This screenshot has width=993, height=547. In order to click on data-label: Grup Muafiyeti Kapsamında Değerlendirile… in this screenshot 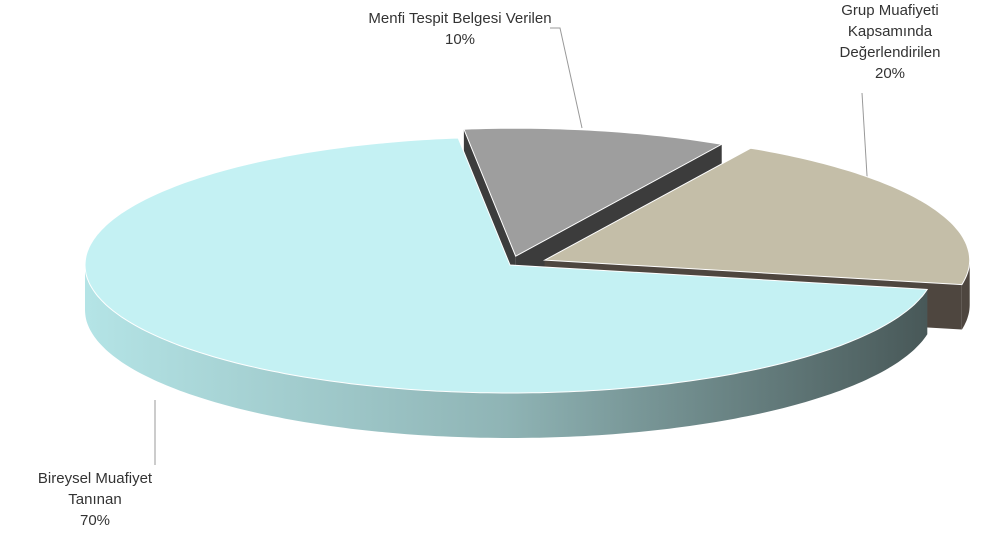, I will do `click(890, 42)`.